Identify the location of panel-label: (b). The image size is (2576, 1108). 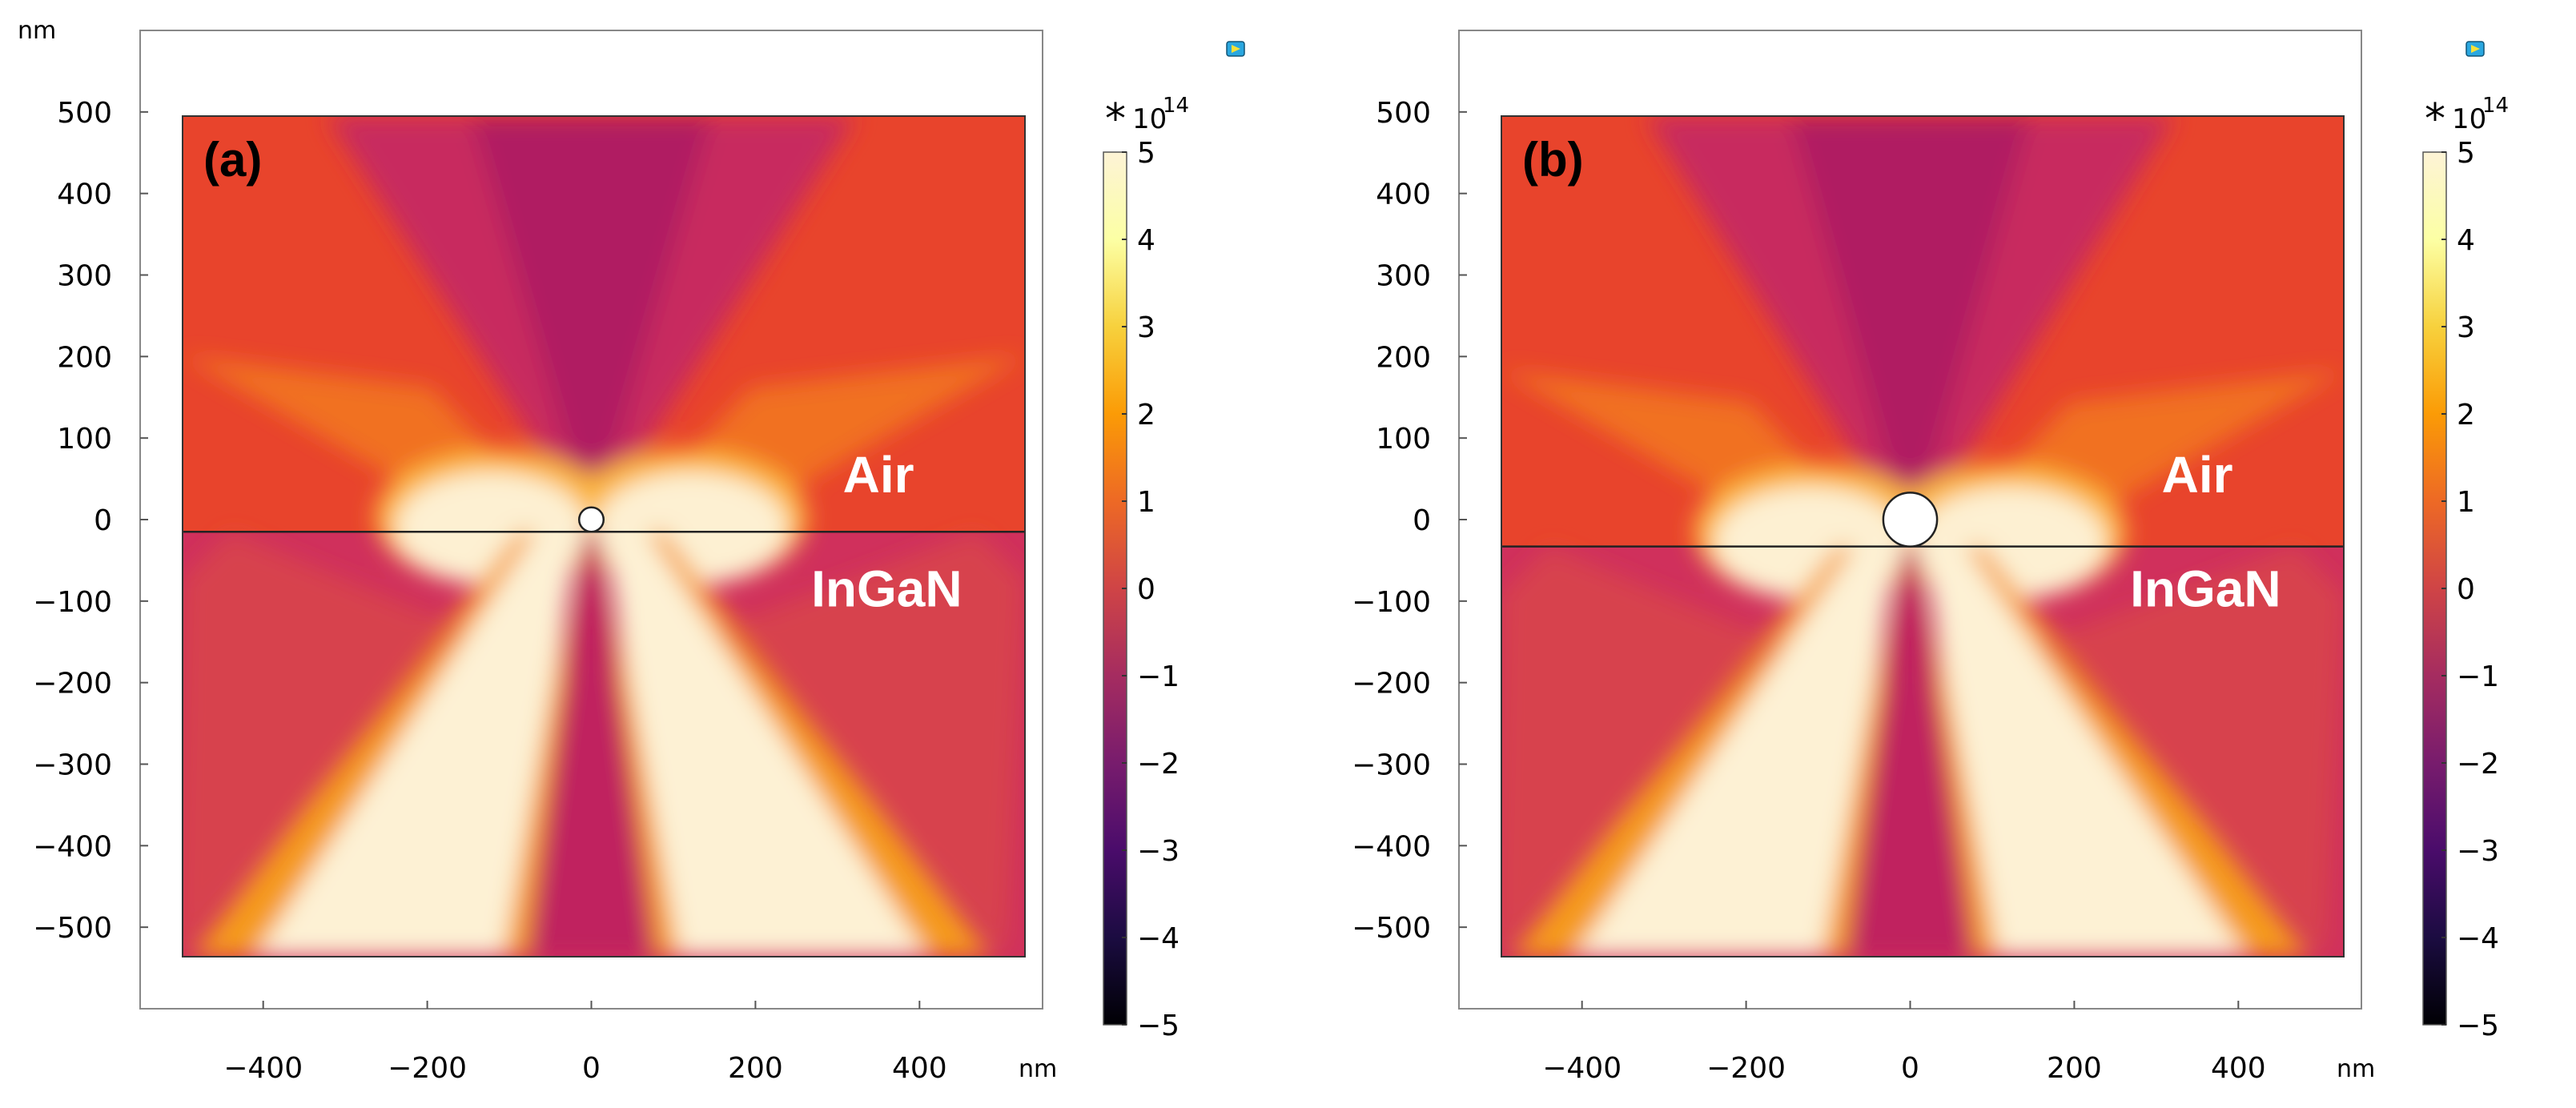
(1553, 160).